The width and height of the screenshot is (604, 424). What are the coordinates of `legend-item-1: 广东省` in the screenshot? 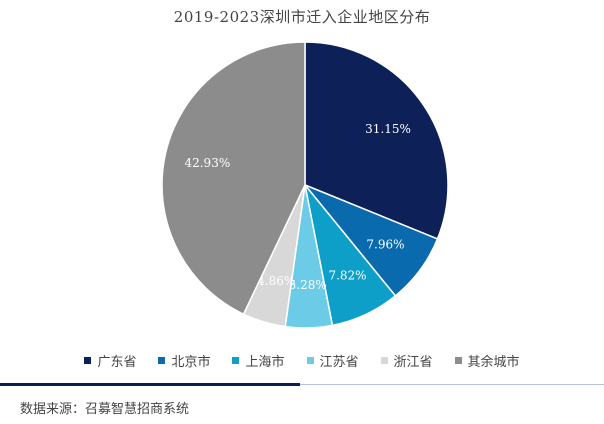 It's located at (110, 360).